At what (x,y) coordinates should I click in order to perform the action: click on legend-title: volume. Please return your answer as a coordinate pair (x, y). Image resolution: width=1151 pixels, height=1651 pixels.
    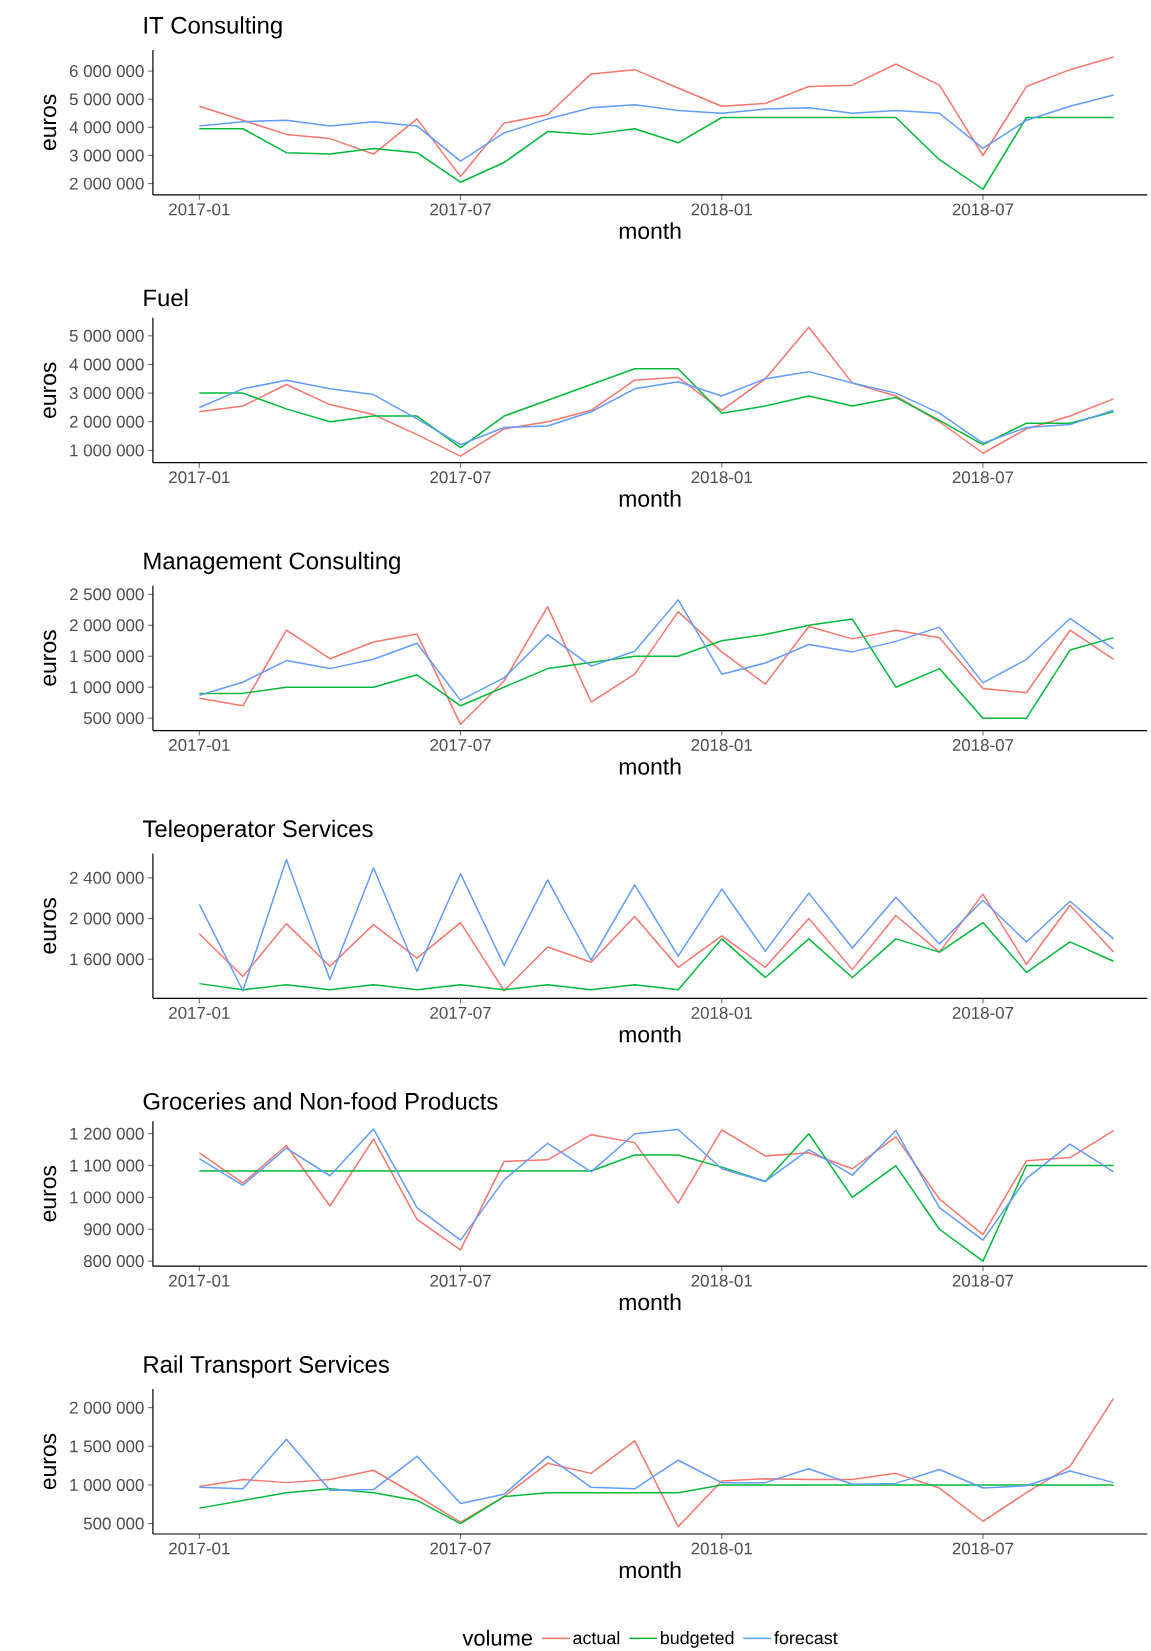
    Looking at the image, I should click on (497, 1637).